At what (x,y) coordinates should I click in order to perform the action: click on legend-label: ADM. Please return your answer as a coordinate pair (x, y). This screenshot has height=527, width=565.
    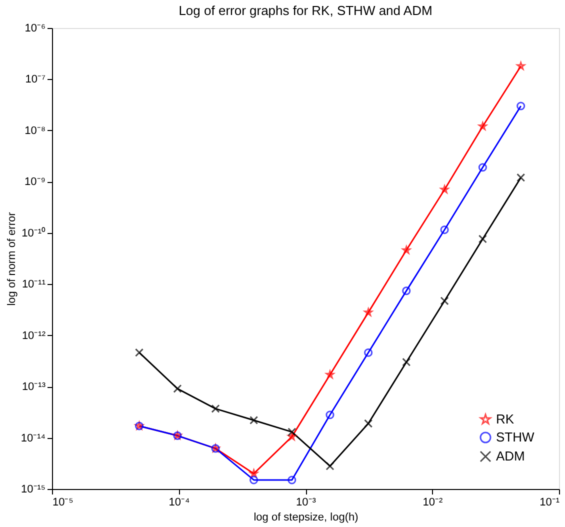
    Looking at the image, I should click on (510, 456).